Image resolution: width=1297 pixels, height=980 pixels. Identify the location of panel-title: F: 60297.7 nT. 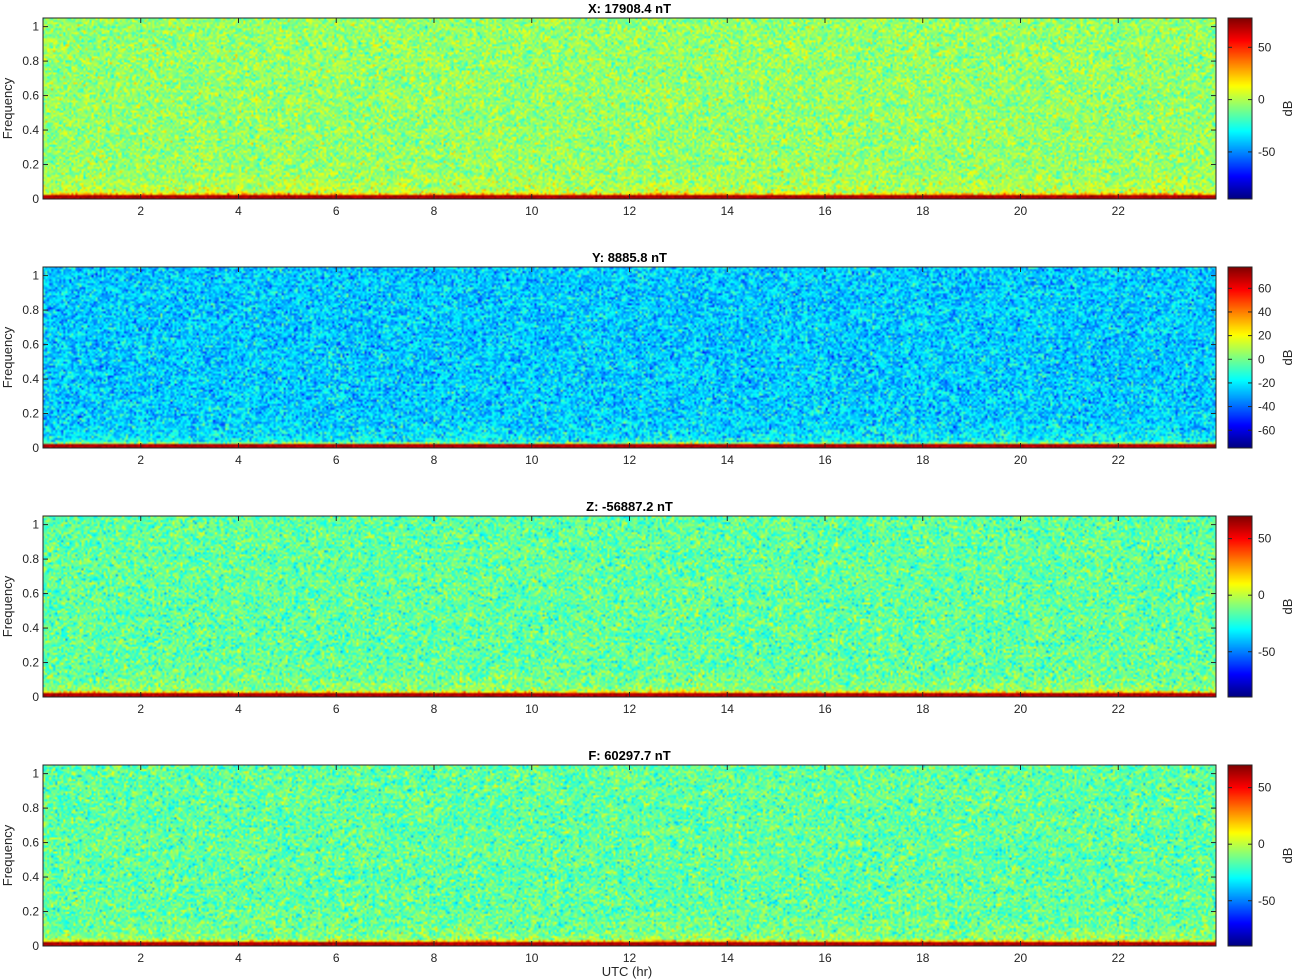
(629, 755).